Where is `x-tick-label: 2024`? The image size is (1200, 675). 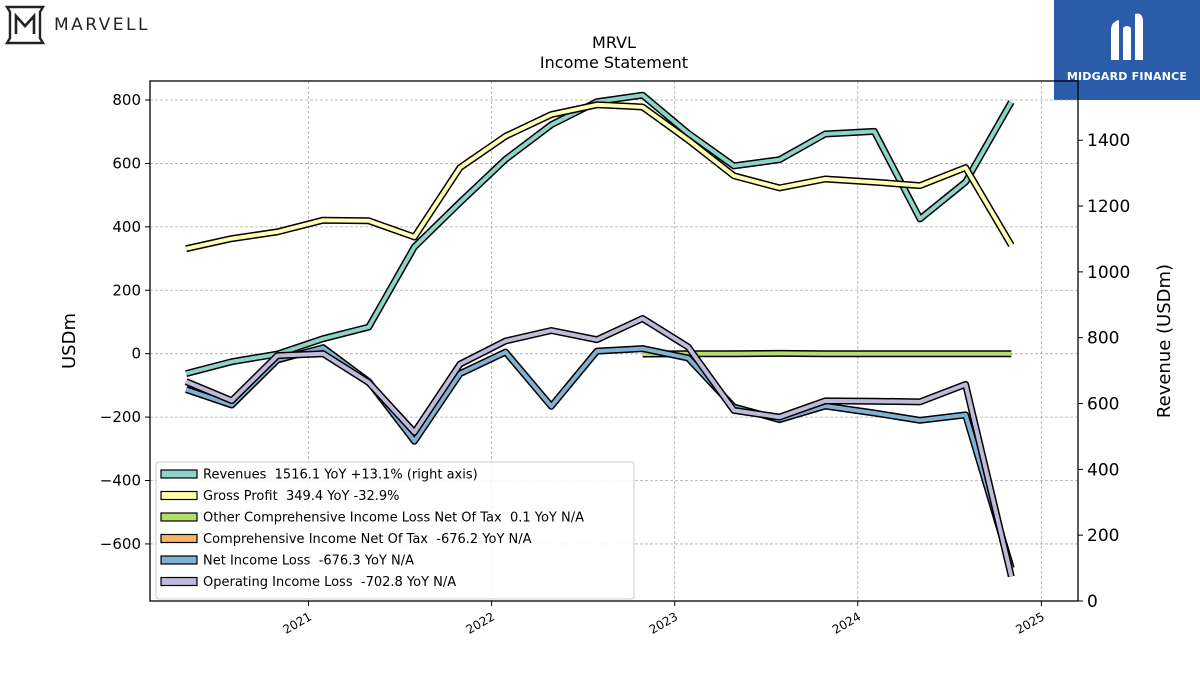
x-tick-label: 2024 is located at coordinates (846, 622).